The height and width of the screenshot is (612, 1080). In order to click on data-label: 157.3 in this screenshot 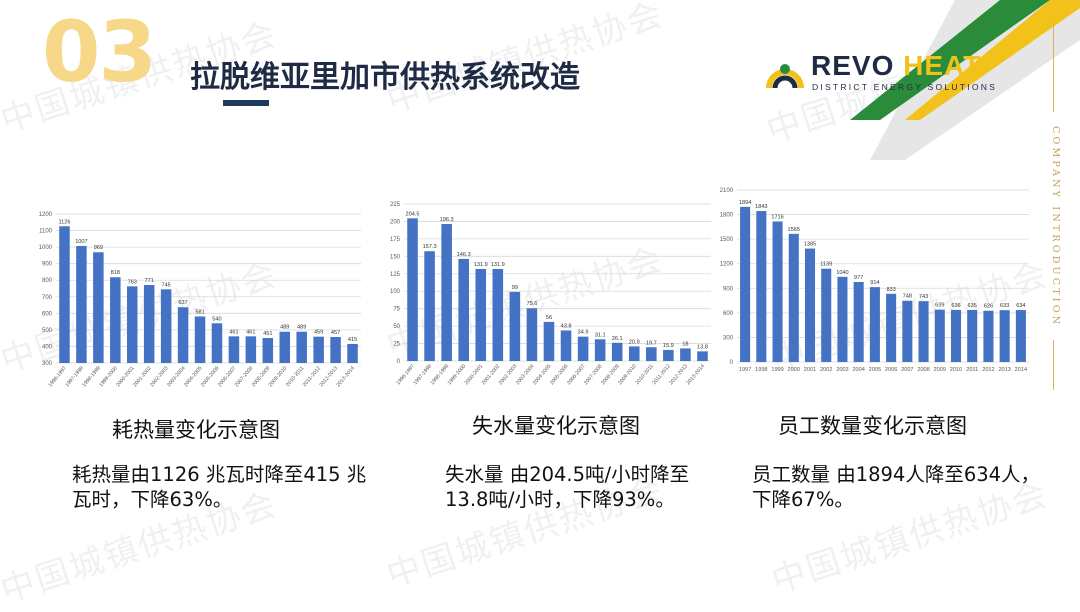, I will do `click(430, 247)`.